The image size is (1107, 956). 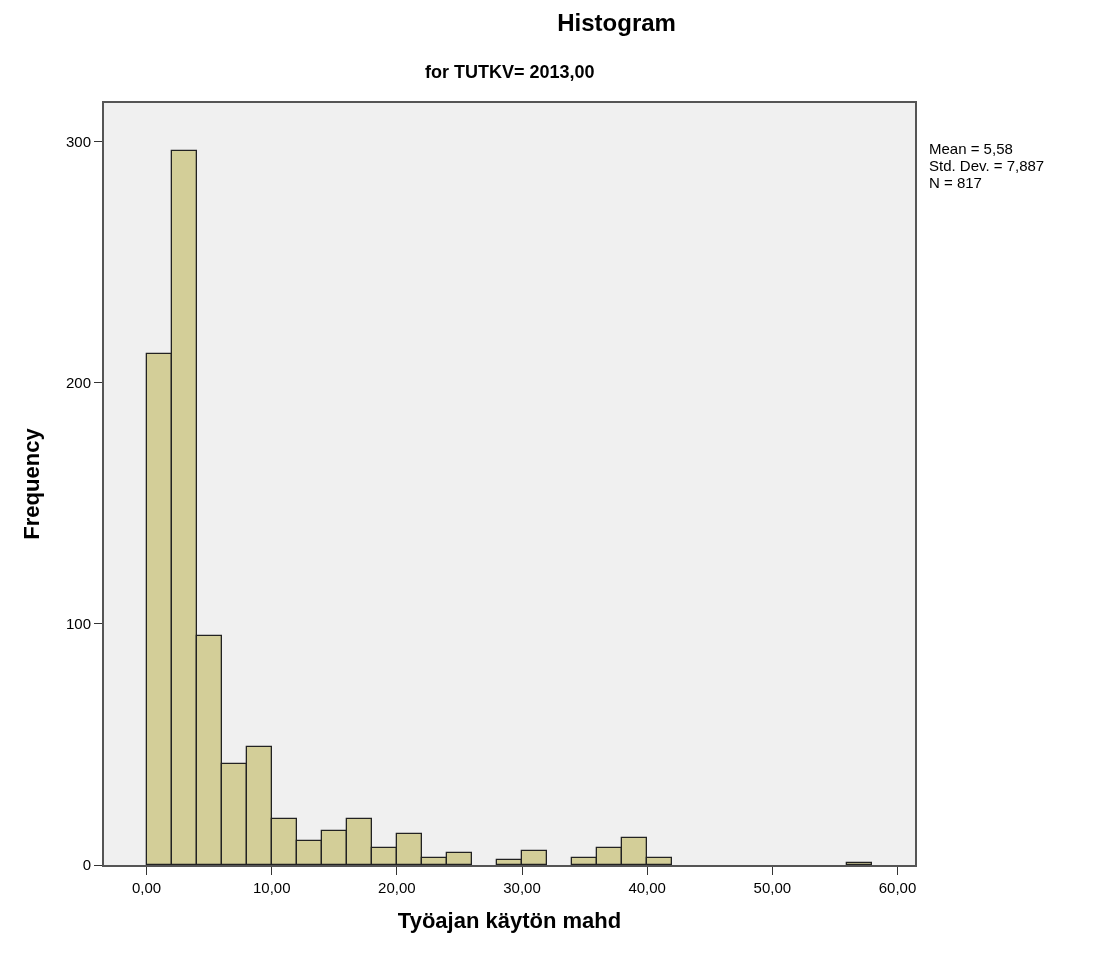 What do you see at coordinates (522, 887) in the screenshot?
I see `x-tick-label: 30,00` at bounding box center [522, 887].